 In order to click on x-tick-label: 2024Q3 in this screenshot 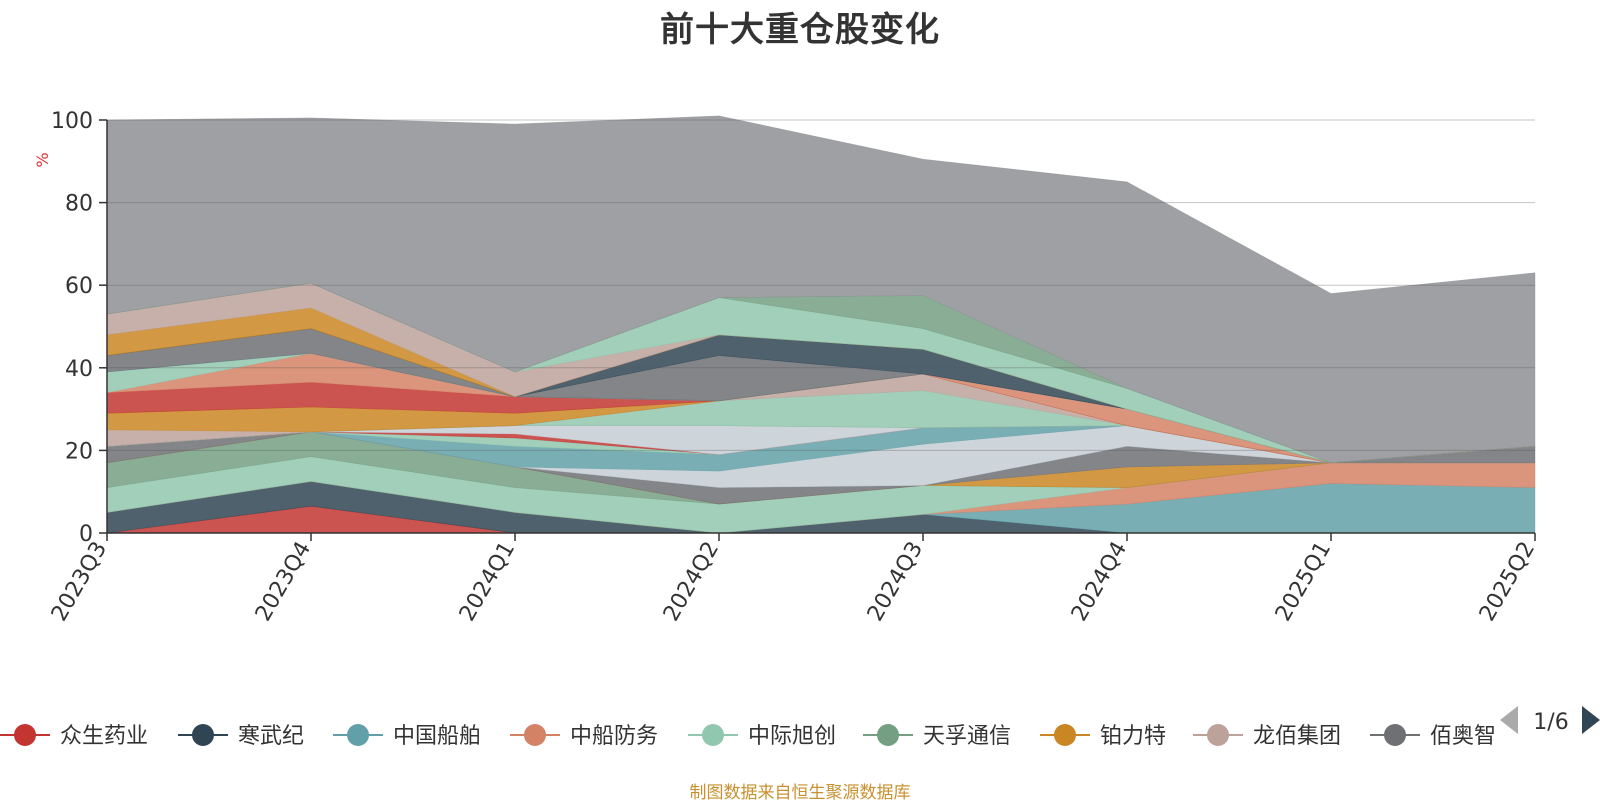, I will do `click(895, 582)`.